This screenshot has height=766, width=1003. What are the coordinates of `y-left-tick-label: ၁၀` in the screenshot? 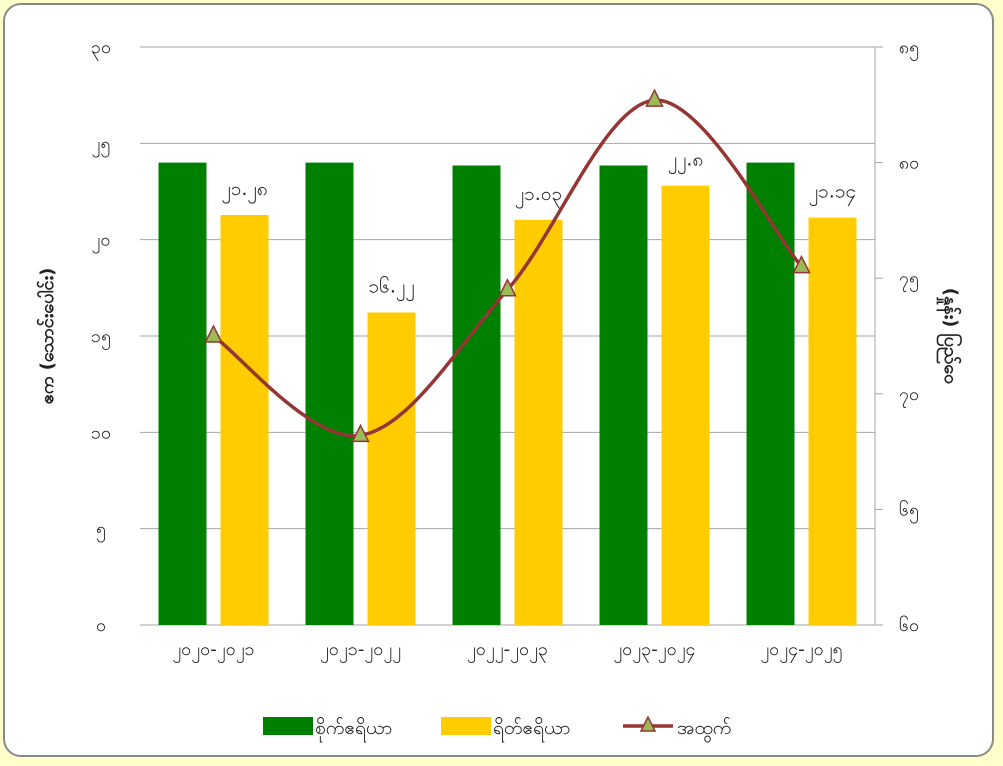 It's located at (101, 432).